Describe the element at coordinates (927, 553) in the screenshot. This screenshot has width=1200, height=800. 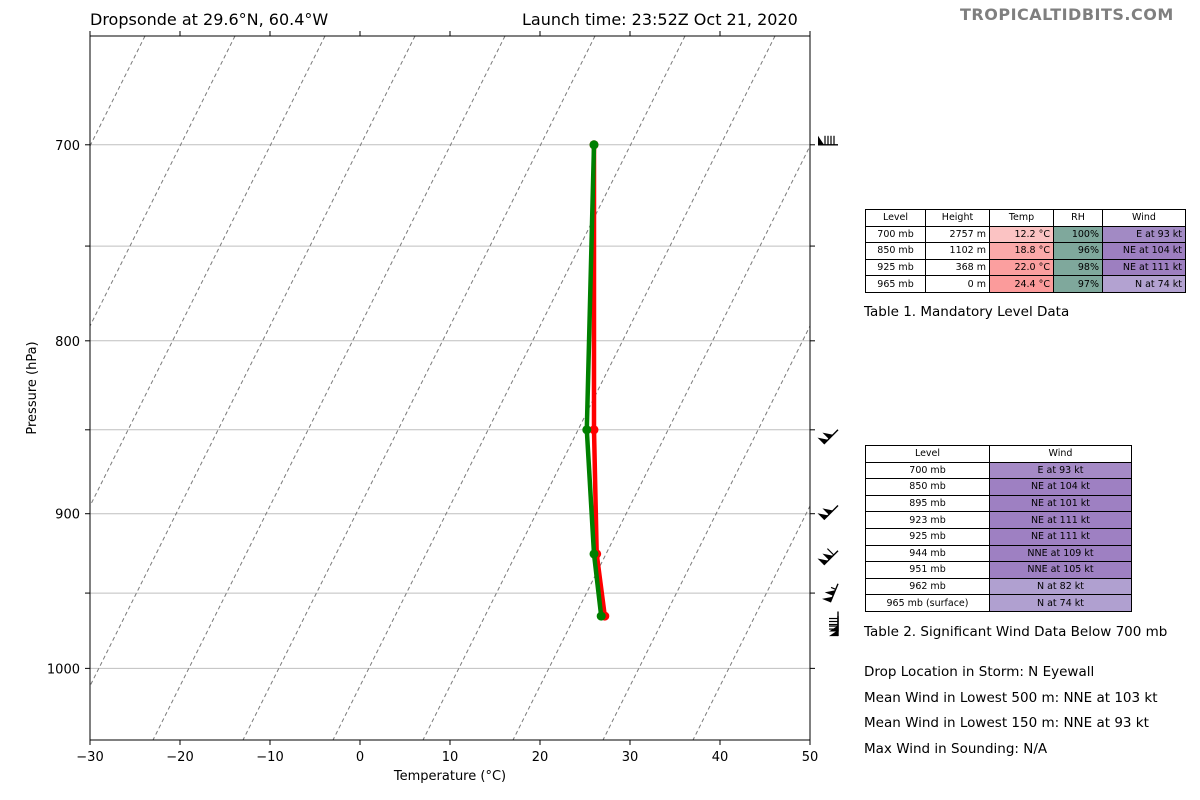
I see `cell-level: 944 mb` at that location.